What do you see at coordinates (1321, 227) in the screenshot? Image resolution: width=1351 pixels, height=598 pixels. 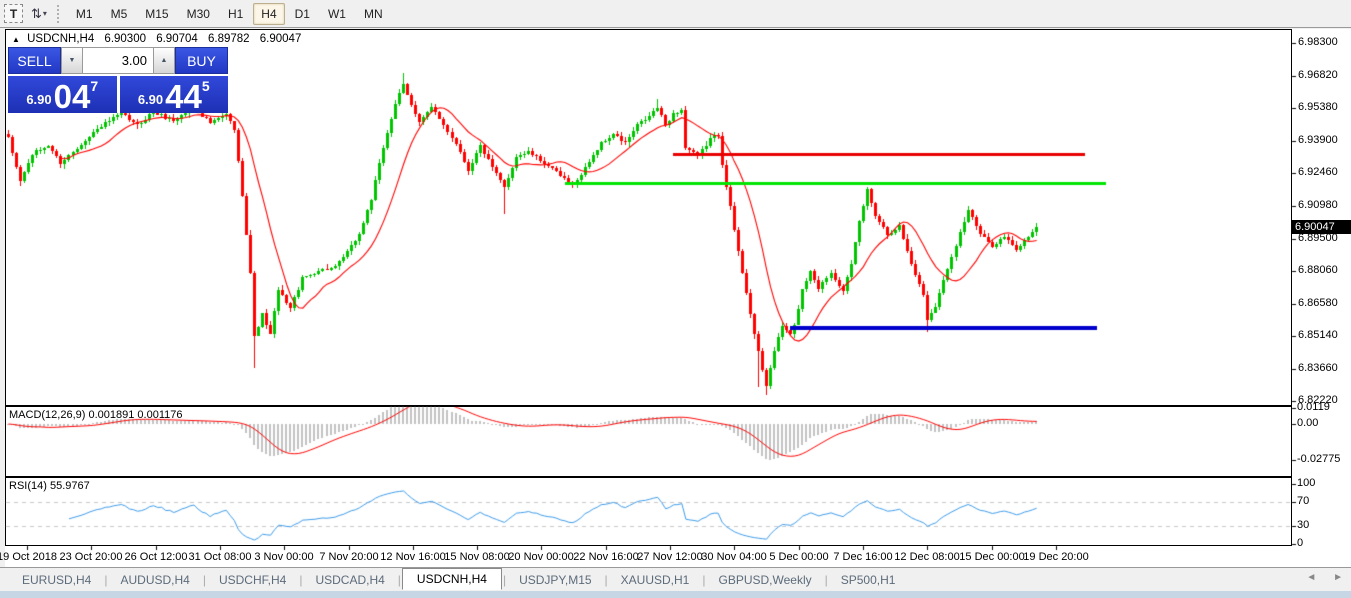 I see `current-price-tag: 6.90047` at bounding box center [1321, 227].